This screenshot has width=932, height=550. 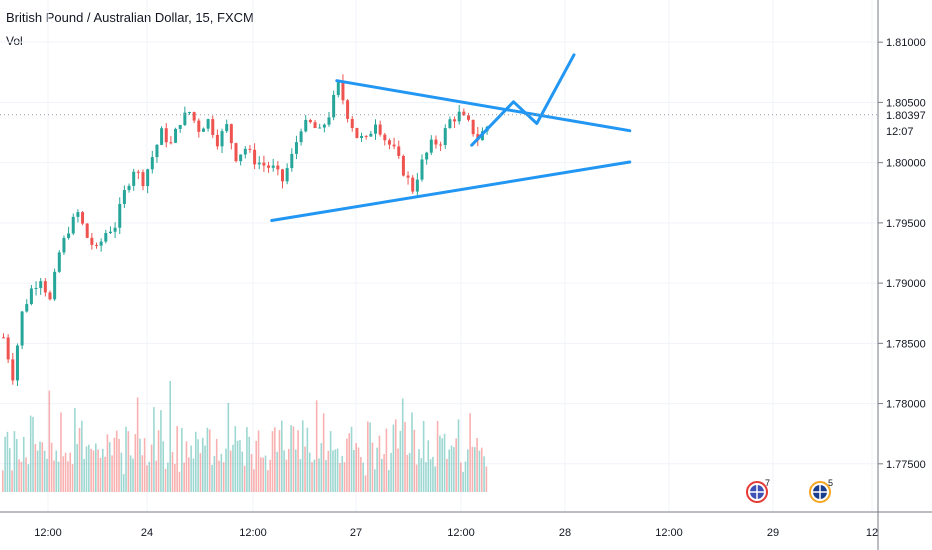 I want to click on event-count: 7, so click(x=767, y=483).